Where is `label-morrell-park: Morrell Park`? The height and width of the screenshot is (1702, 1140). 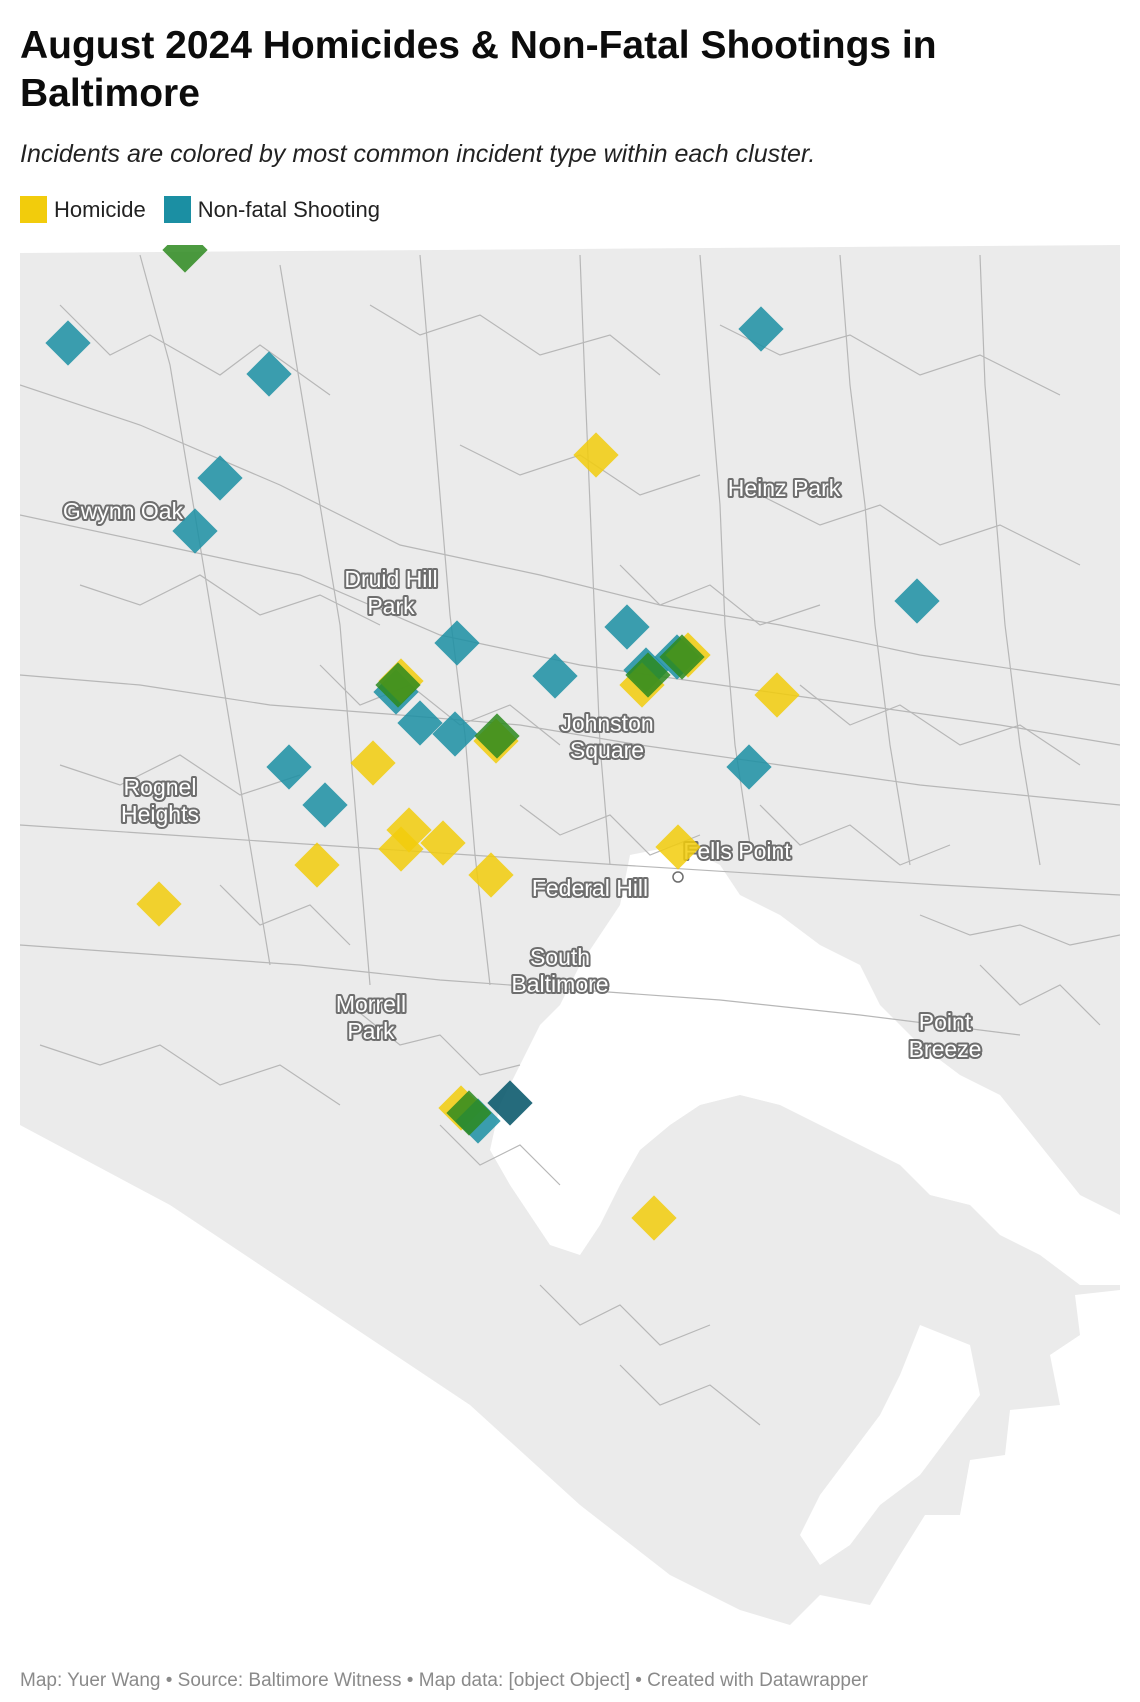 label-morrell-park: Morrell Park is located at coordinates (371, 1017).